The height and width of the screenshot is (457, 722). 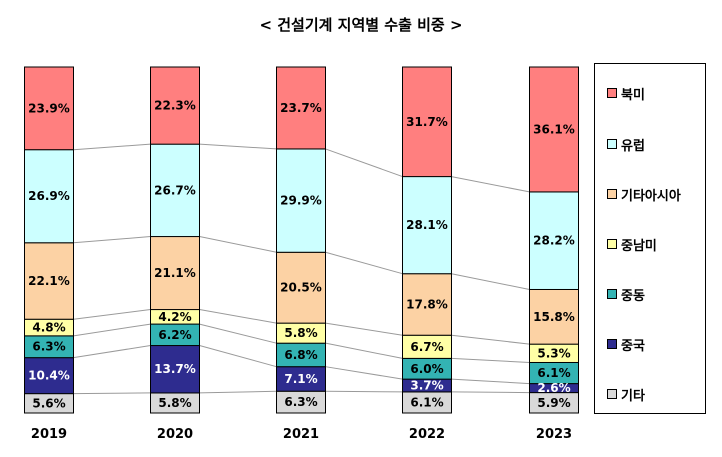 What do you see at coordinates (633, 346) in the screenshot?
I see `legend-label: 중국` at bounding box center [633, 346].